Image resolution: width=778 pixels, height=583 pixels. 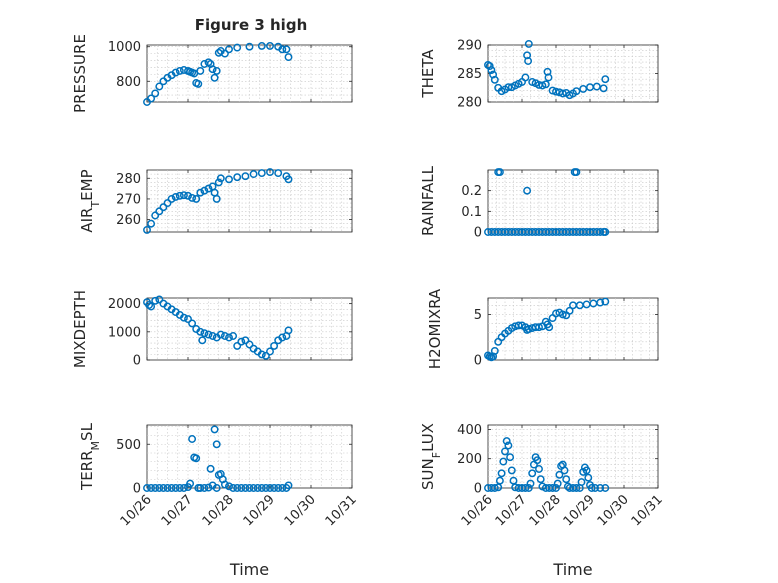 What do you see at coordinates (469, 74) in the screenshot?
I see `y-tick-label: 285` at bounding box center [469, 74].